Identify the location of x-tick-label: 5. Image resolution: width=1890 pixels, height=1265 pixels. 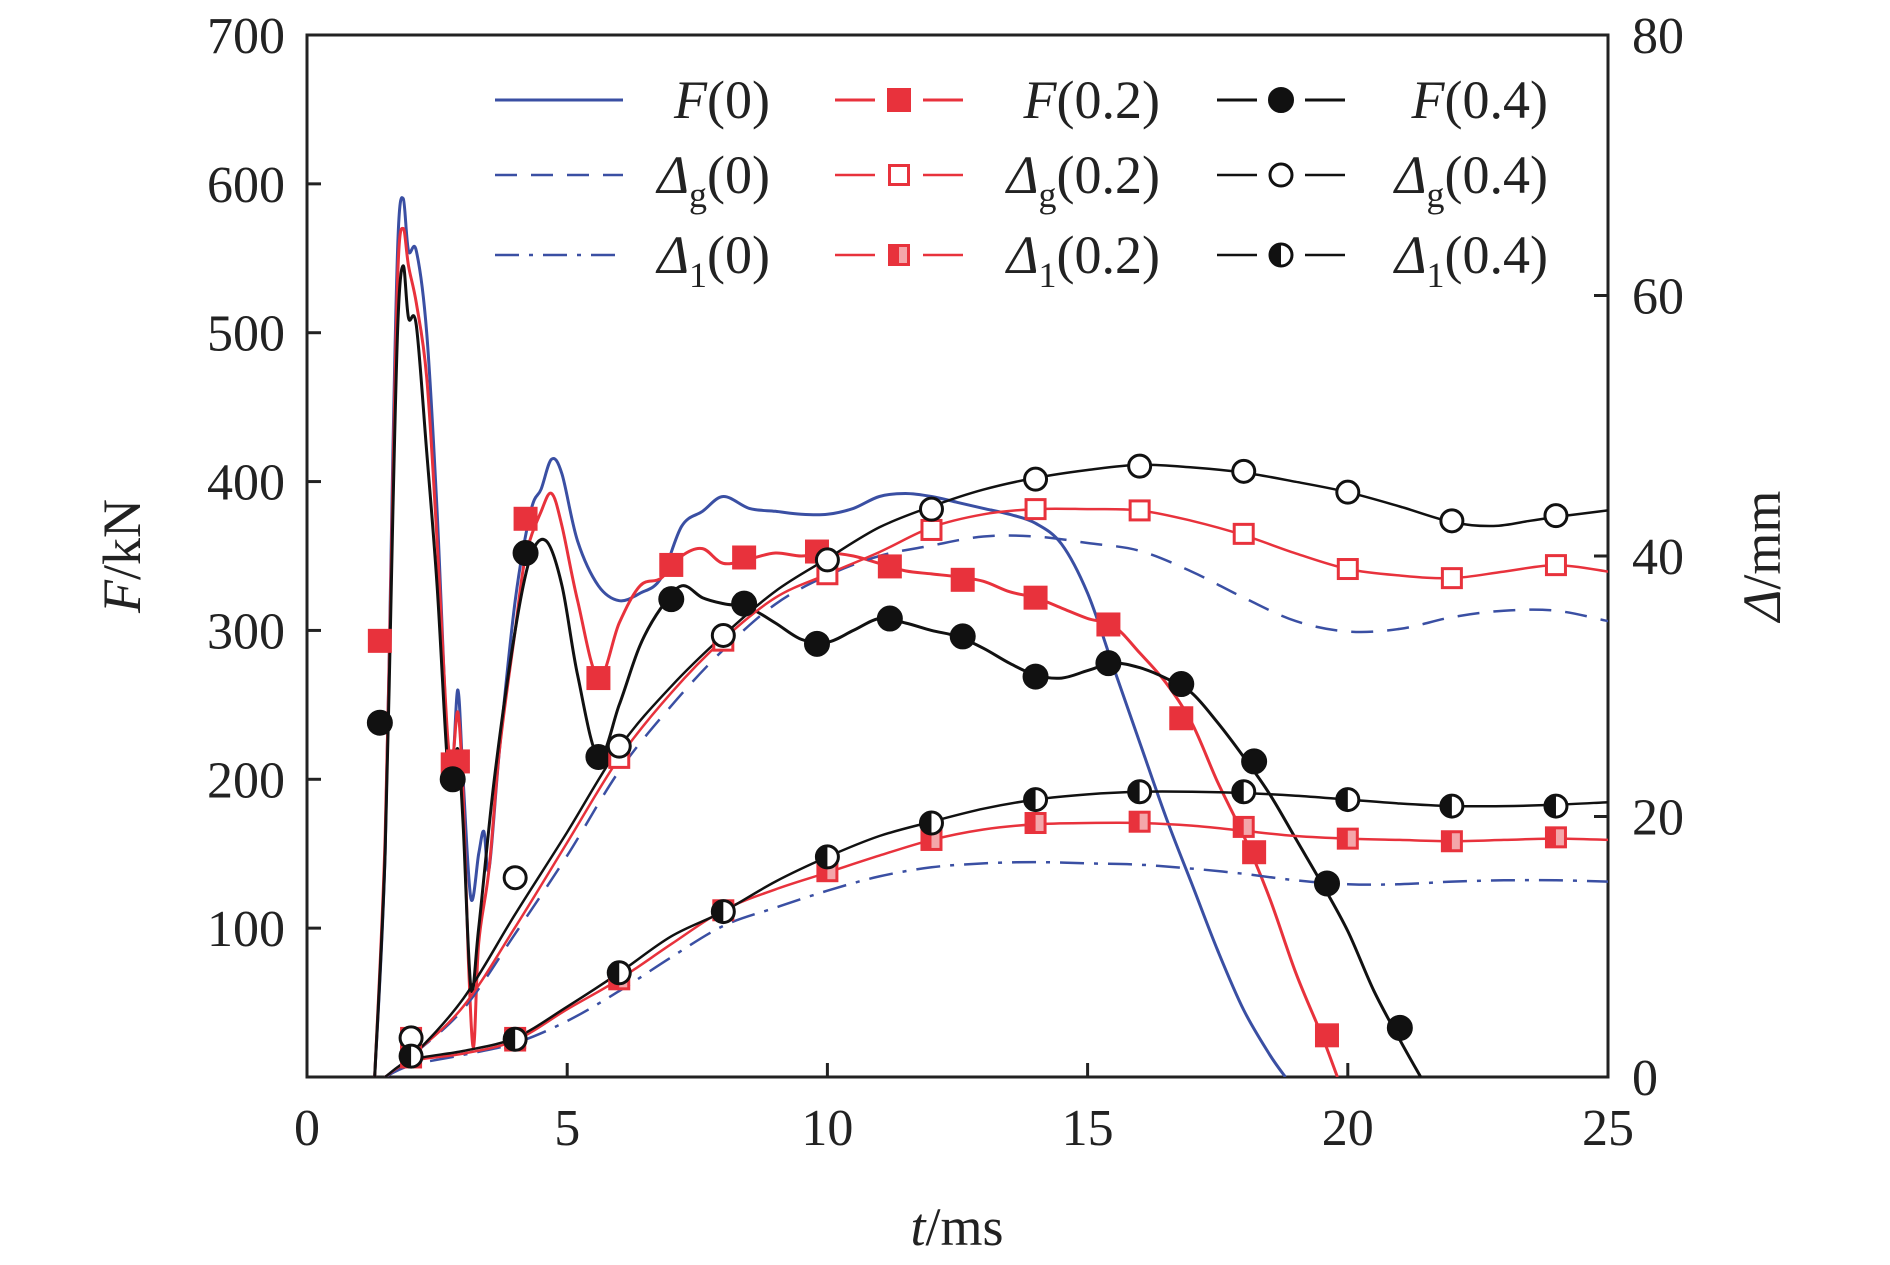
(567, 1128).